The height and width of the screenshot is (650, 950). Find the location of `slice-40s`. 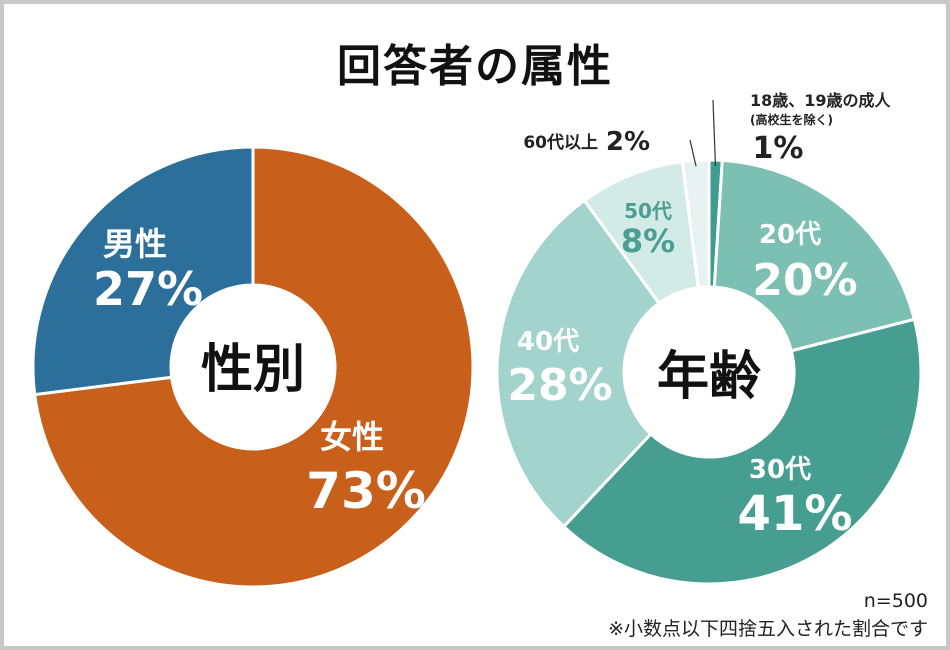

slice-40s is located at coordinates (578, 363).